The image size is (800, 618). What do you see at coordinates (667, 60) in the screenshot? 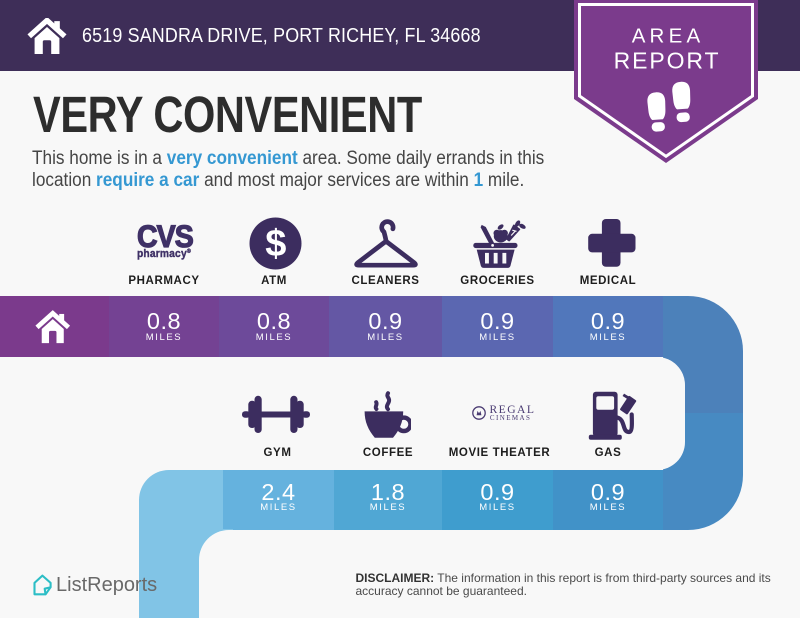
I see `svg-text: REPORT` at bounding box center [667, 60].